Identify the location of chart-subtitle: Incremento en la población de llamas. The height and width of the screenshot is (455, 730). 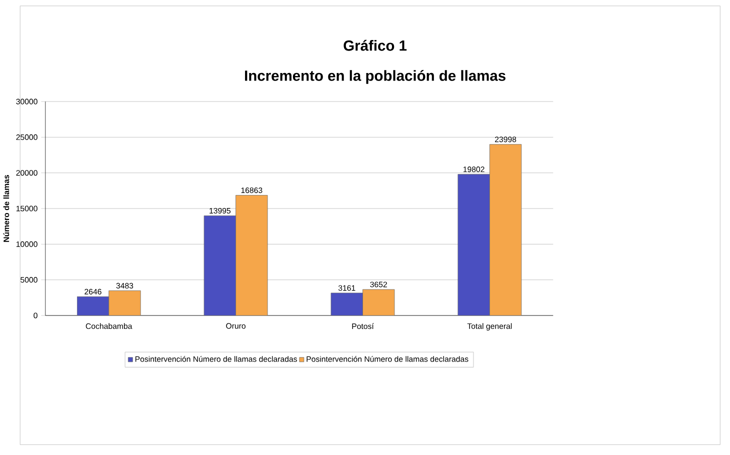
(375, 77).